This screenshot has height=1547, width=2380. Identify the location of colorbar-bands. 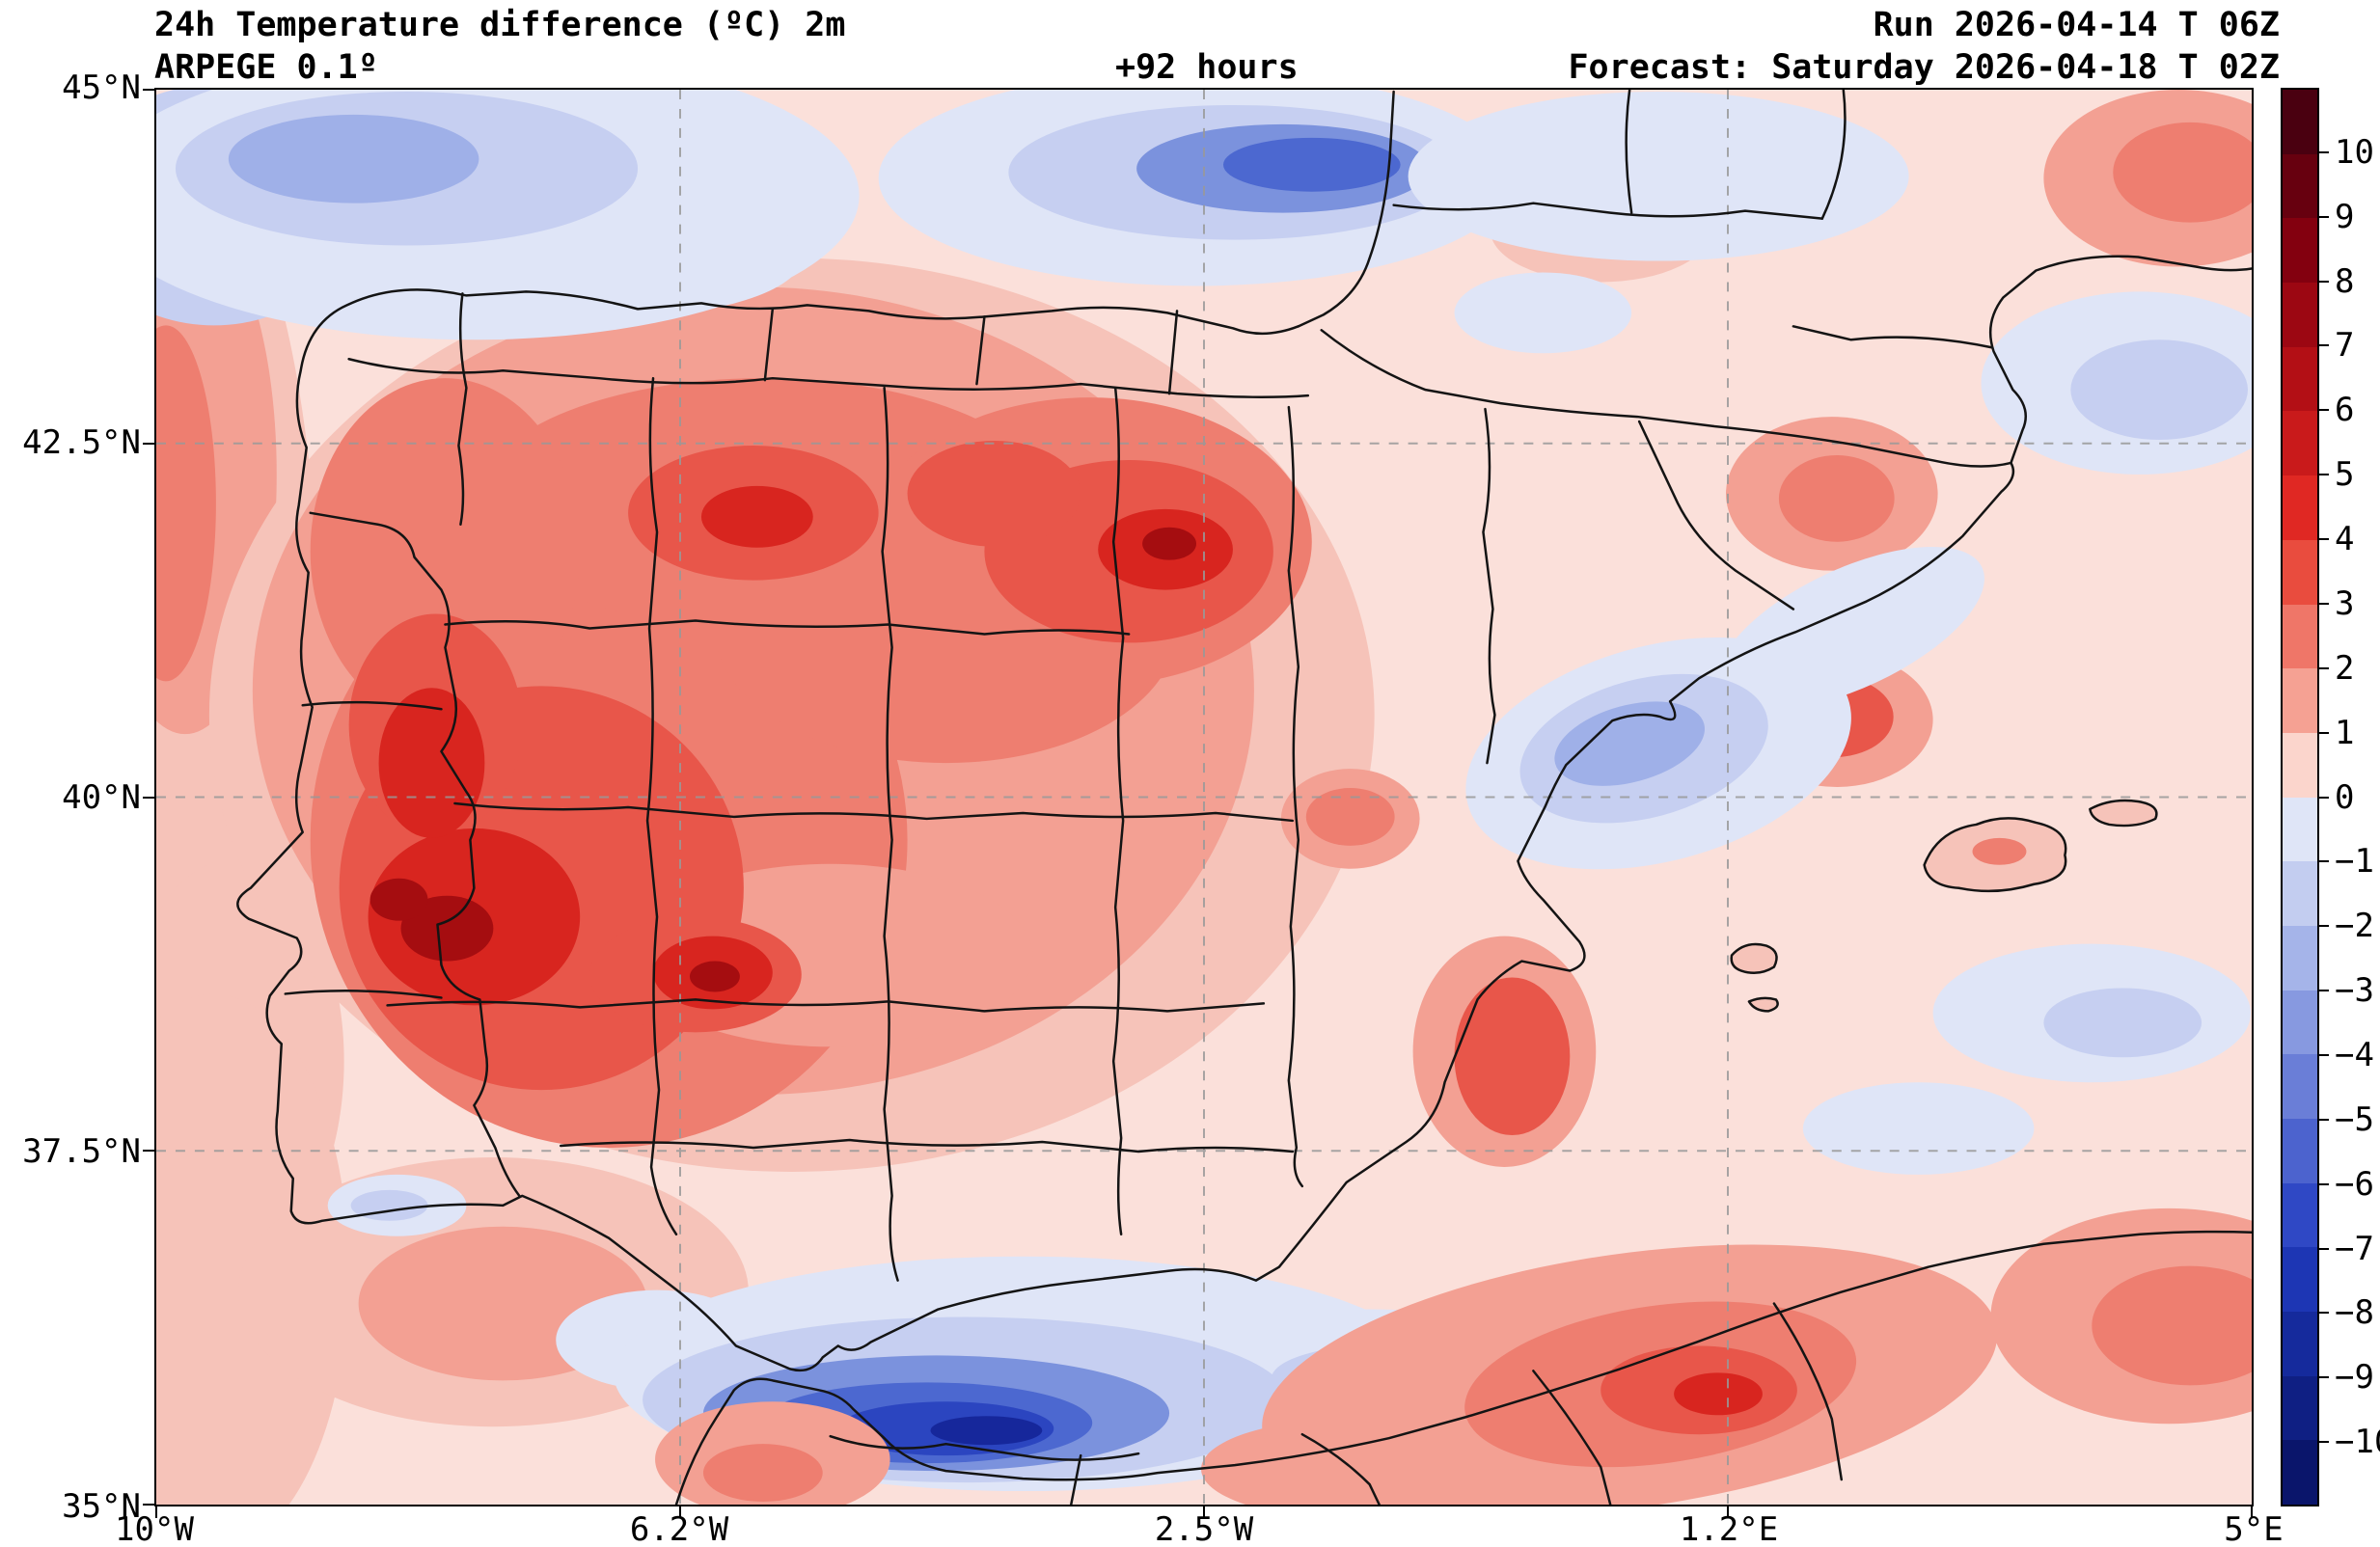
(2300, 797).